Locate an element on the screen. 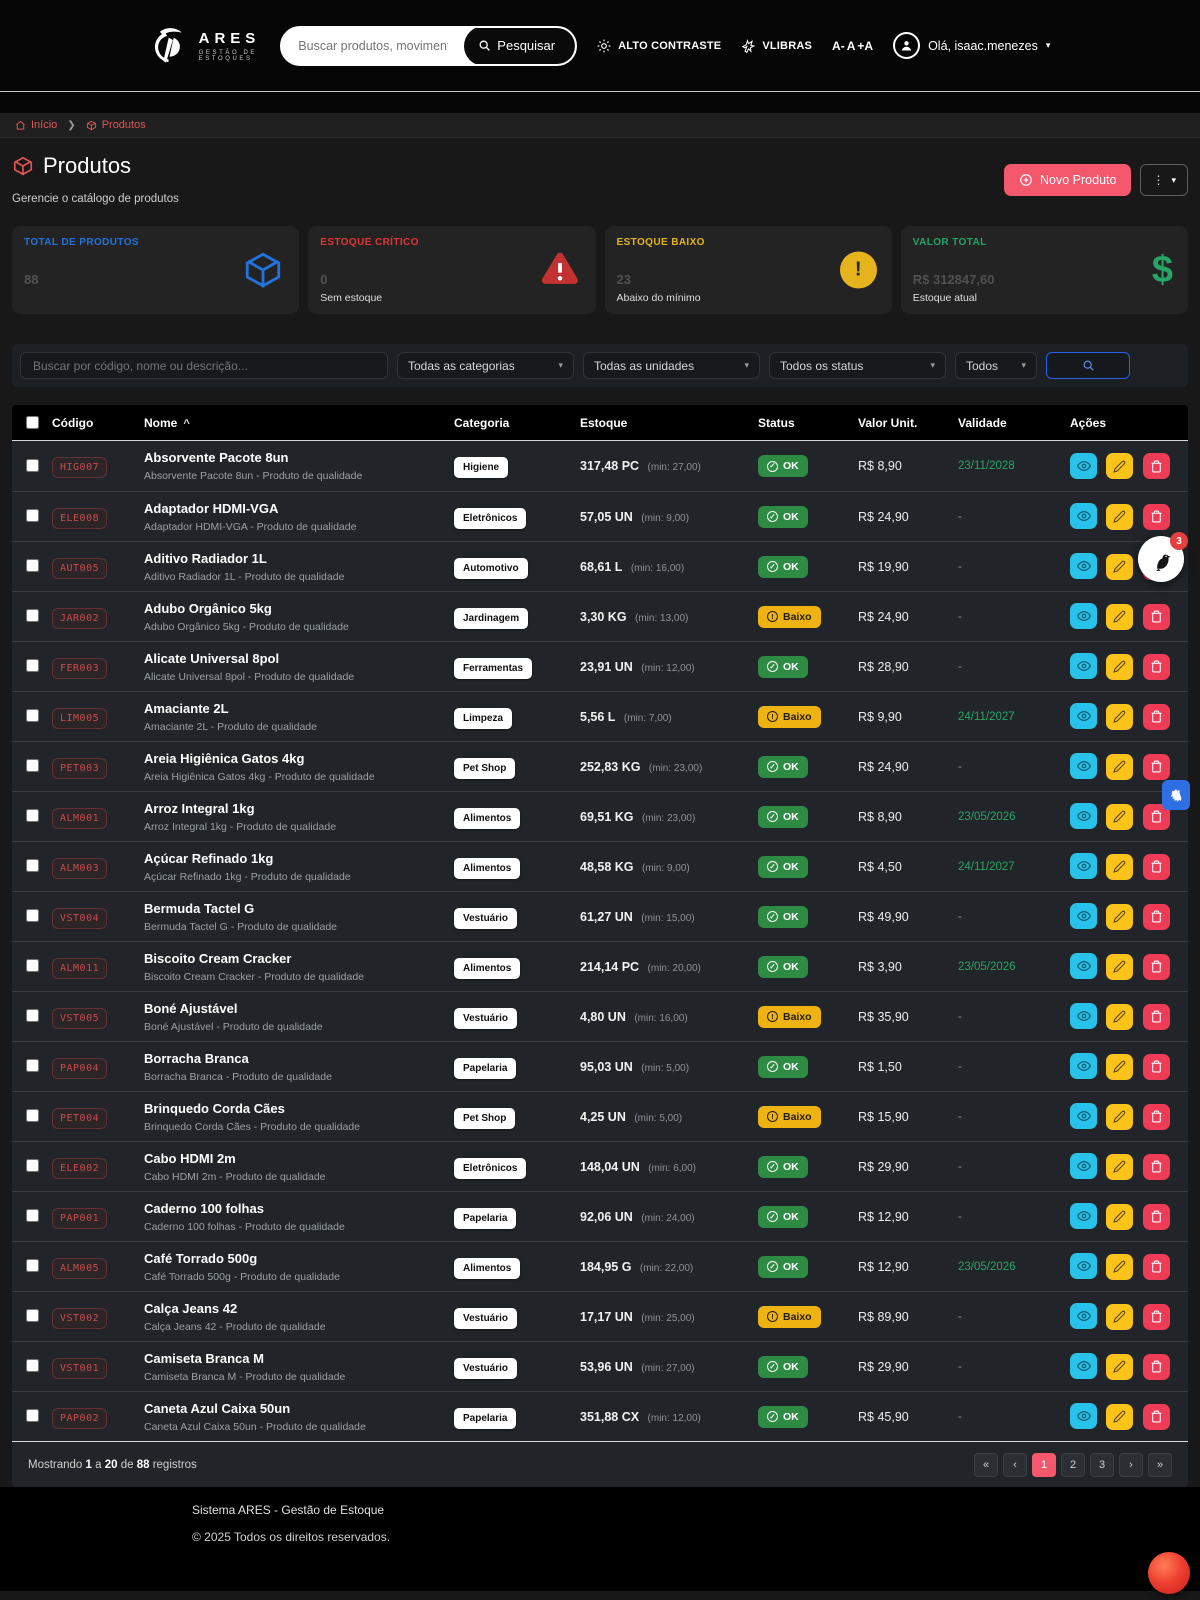  prev-page-button: ‹ is located at coordinates (1015, 1464).